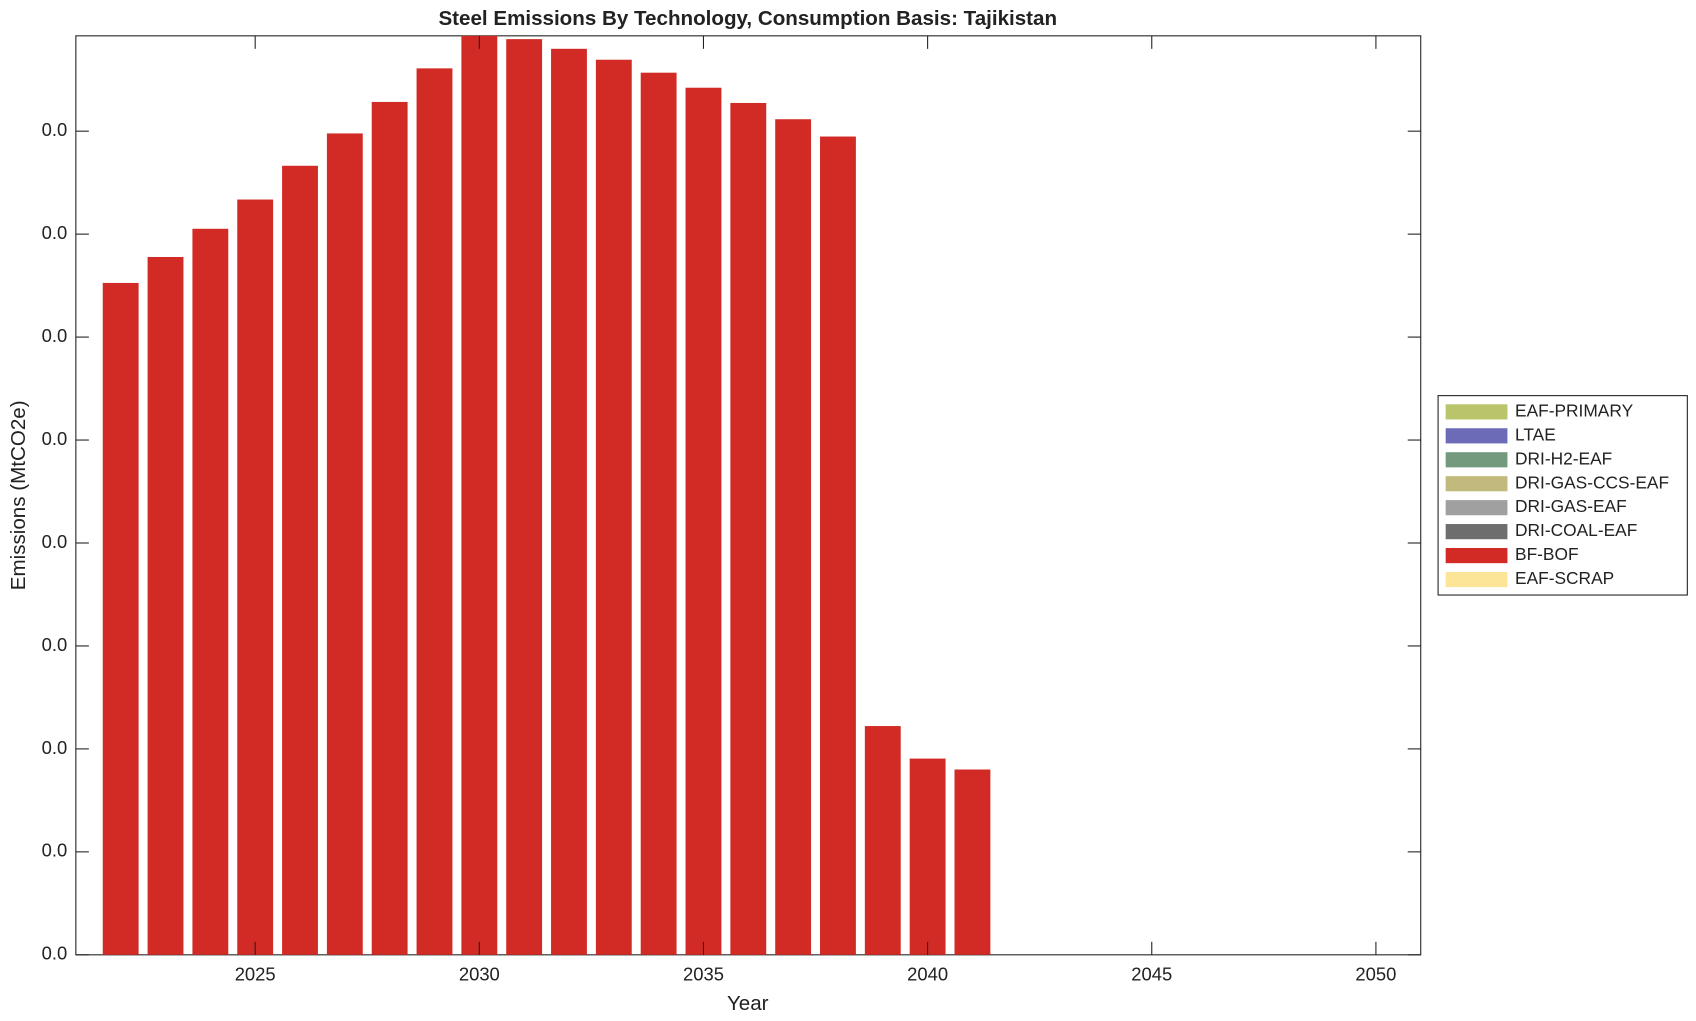  What do you see at coordinates (479, 973) in the screenshot?
I see `x-tick-label: 2030` at bounding box center [479, 973].